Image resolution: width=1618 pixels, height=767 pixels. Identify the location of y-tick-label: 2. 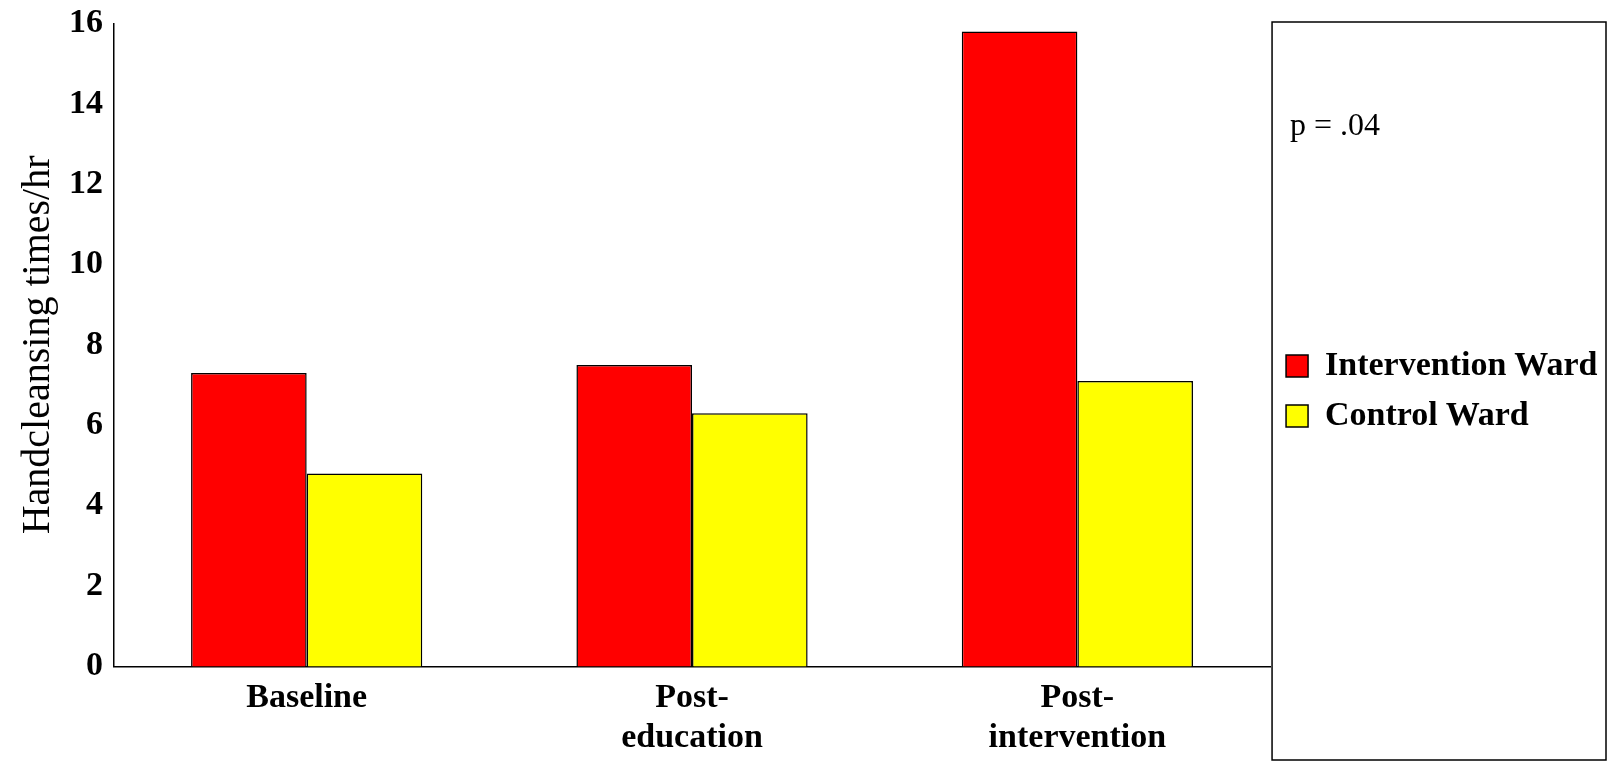
(94, 583).